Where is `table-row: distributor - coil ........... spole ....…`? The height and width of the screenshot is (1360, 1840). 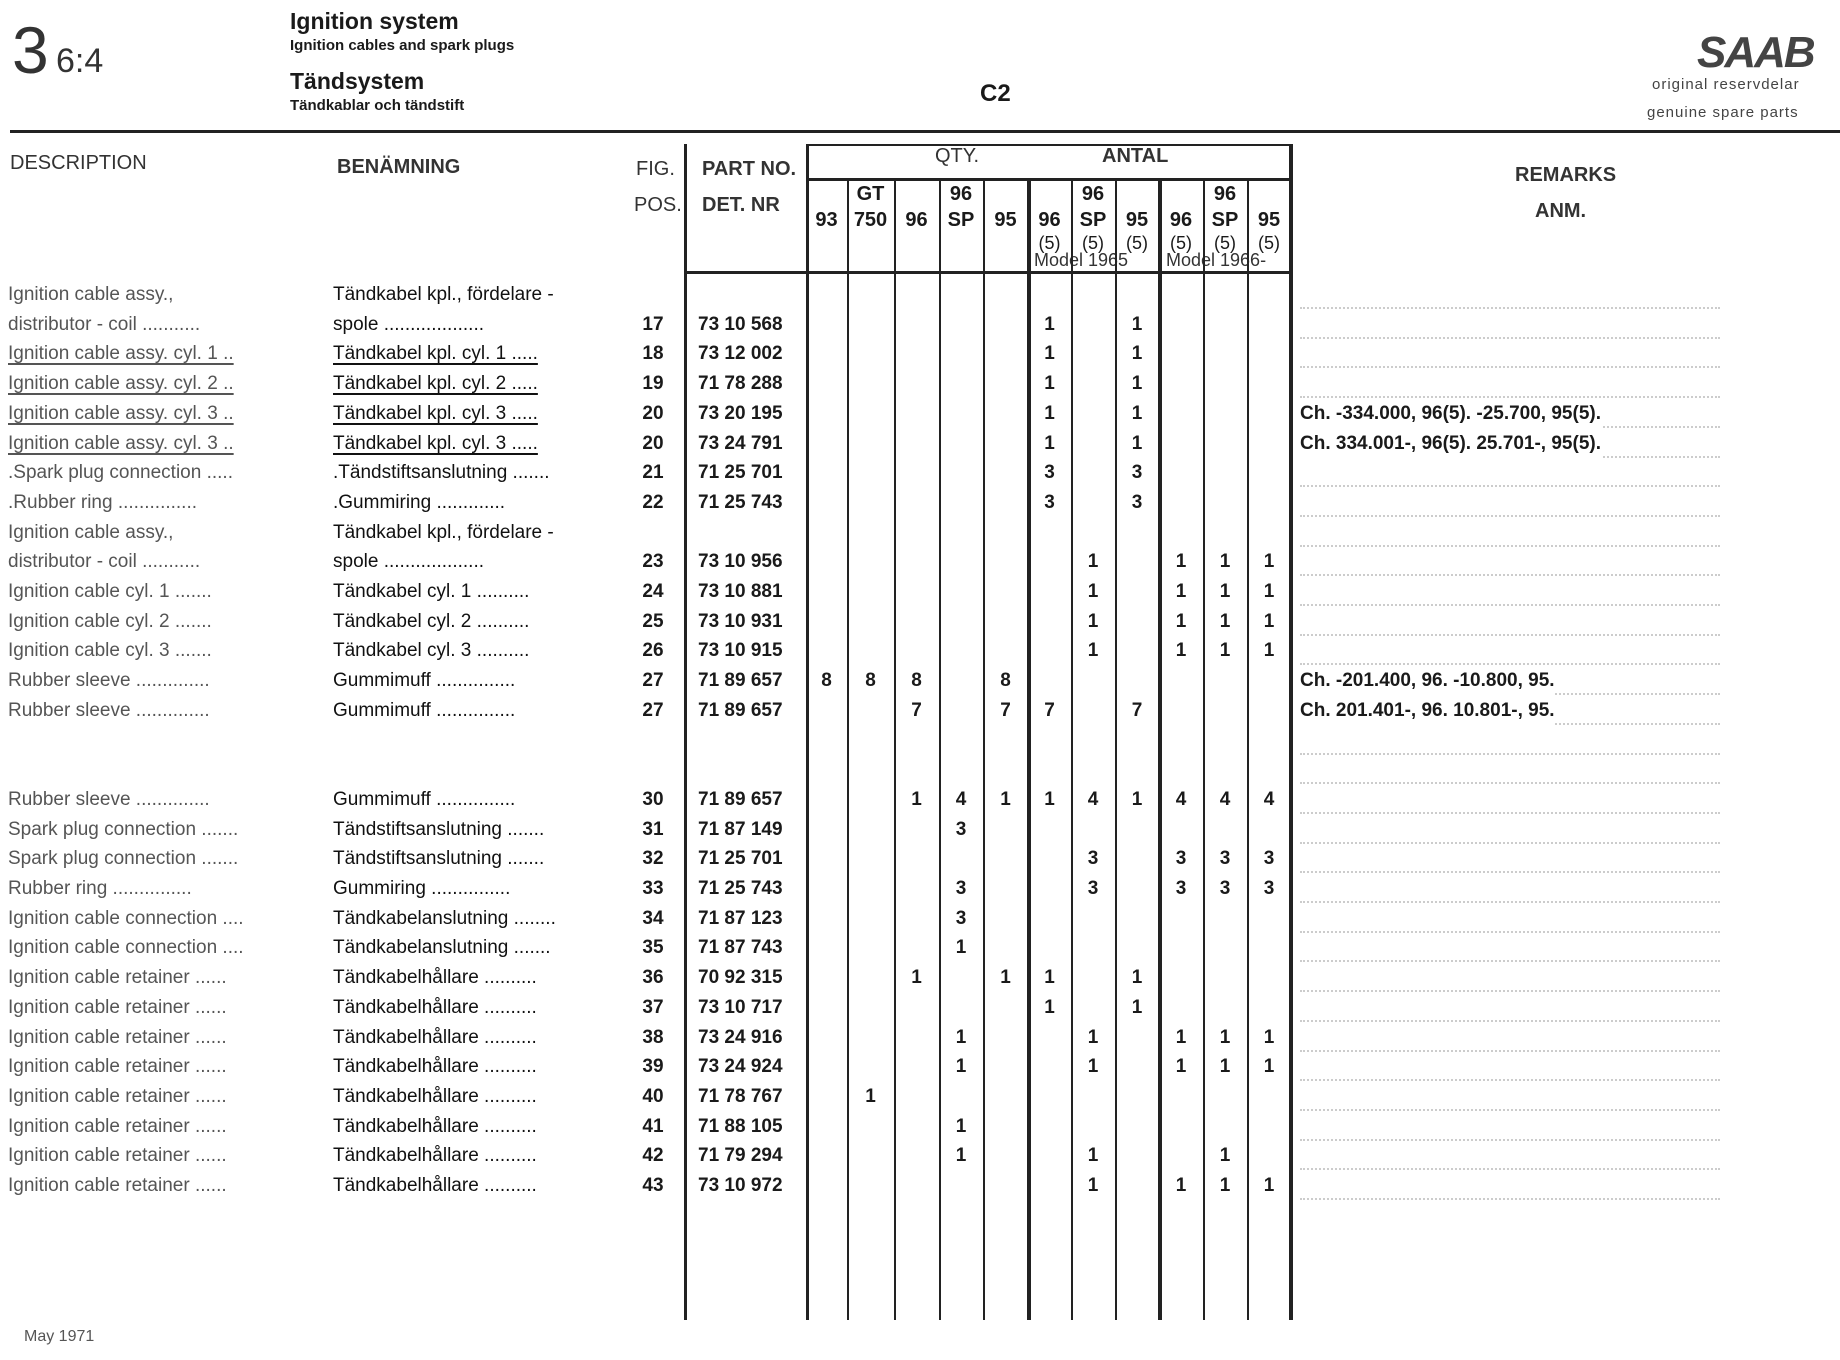
table-row: distributor - coil ........... spole ....… is located at coordinates (920, 562).